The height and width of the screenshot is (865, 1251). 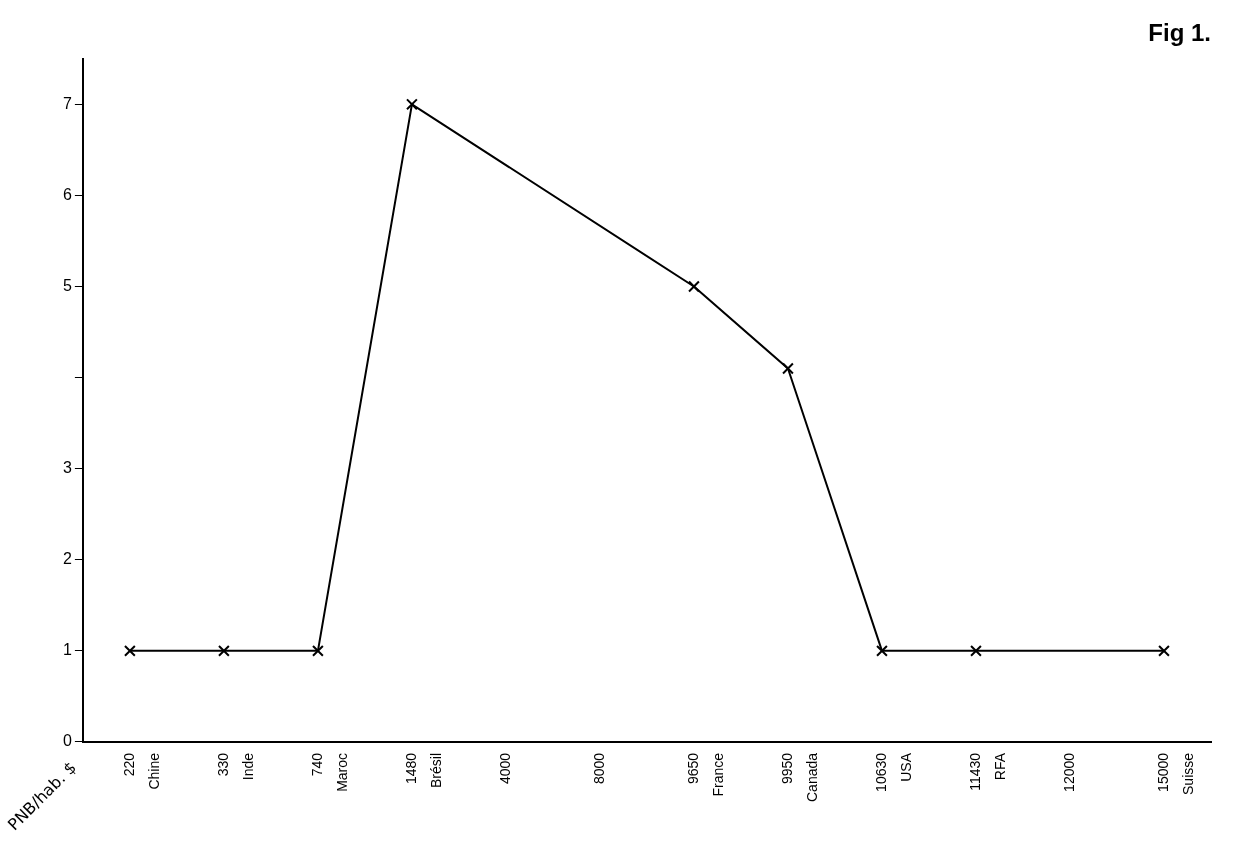 I want to click on chart-title: Fig 1., so click(x=1179, y=33).